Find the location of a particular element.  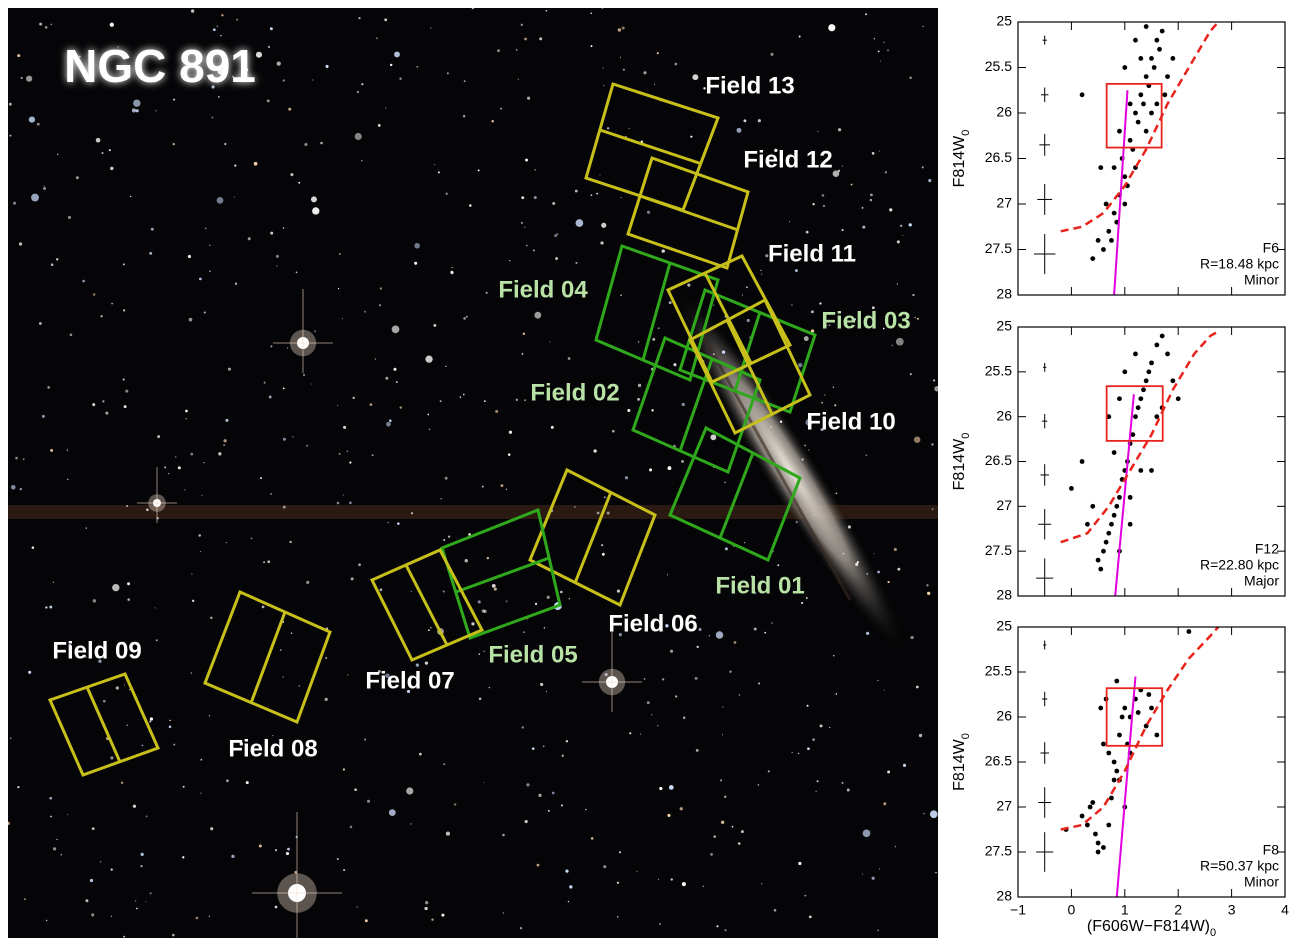

field-label: Field 06 is located at coordinates (652, 623).